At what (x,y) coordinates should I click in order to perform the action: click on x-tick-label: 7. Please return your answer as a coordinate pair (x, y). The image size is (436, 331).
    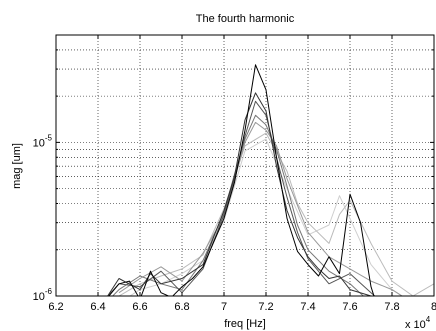
    Looking at the image, I should click on (224, 307).